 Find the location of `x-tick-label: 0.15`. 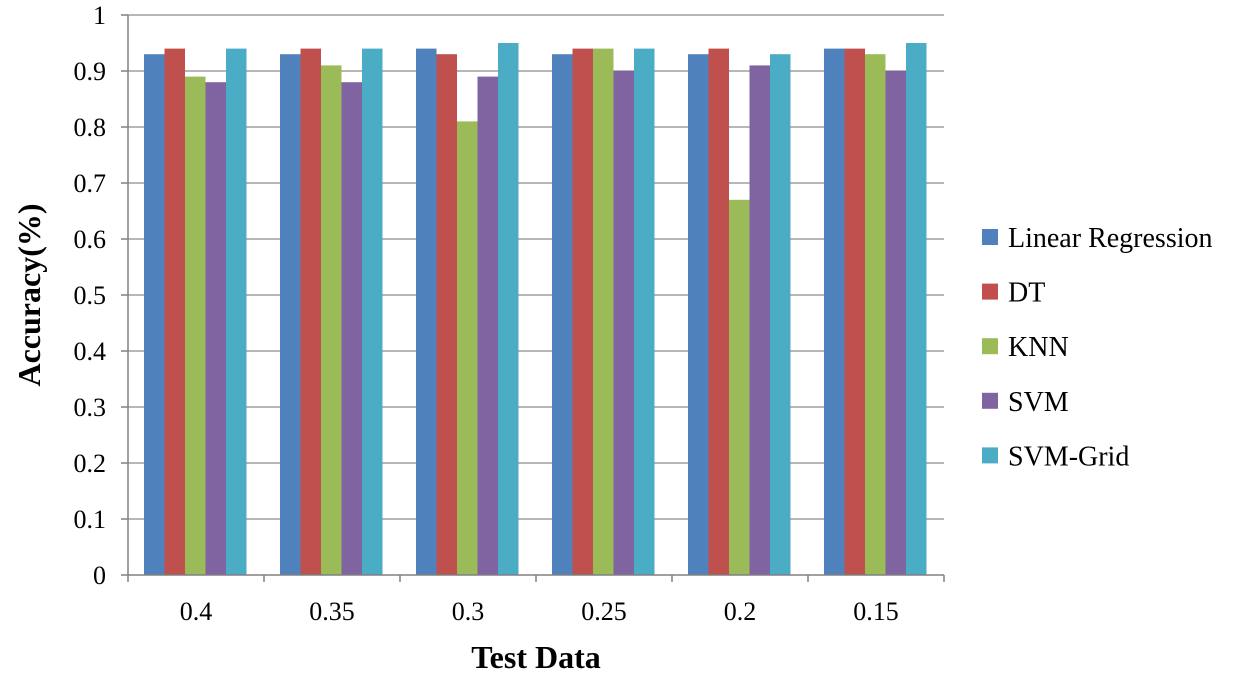

x-tick-label: 0.15 is located at coordinates (876, 611).